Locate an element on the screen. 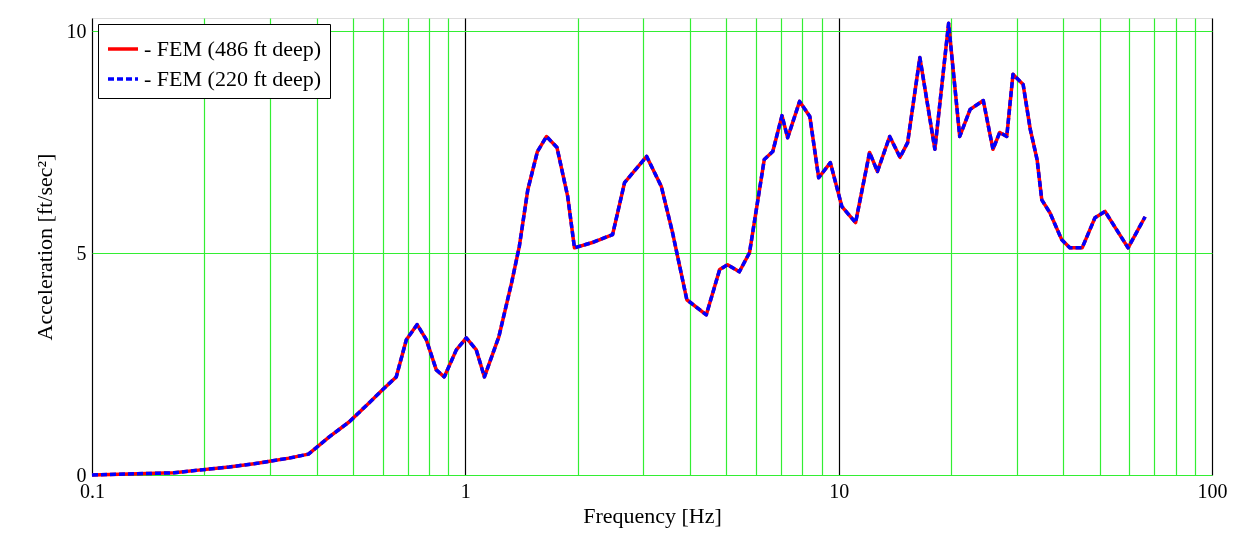 This screenshot has width=1250, height=550. y-tick-label: 10 is located at coordinates (76, 30).